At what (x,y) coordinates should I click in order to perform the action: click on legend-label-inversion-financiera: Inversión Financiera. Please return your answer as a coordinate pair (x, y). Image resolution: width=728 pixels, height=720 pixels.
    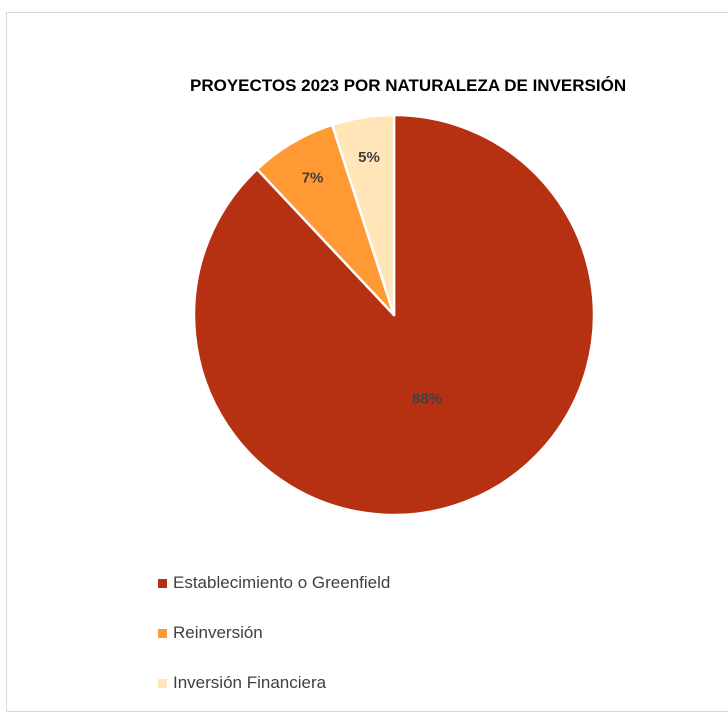
    Looking at the image, I should click on (250, 682).